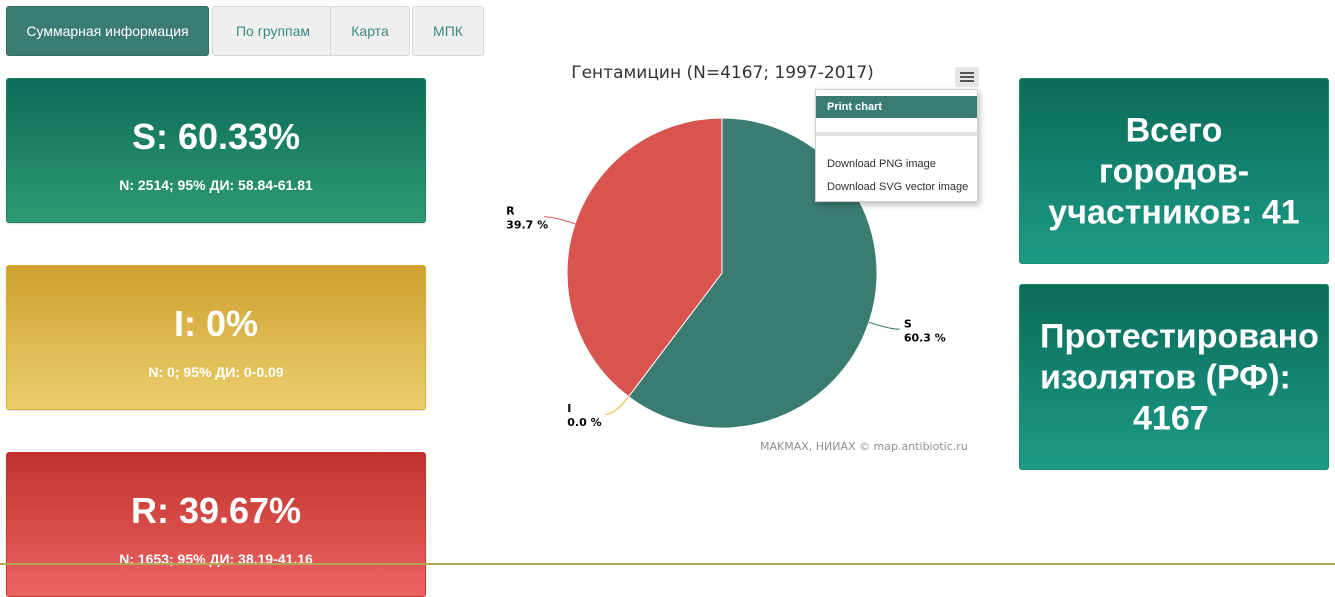 This screenshot has width=1335, height=597. What do you see at coordinates (216, 510) in the screenshot?
I see `resistant-percent: R: 39.67%` at bounding box center [216, 510].